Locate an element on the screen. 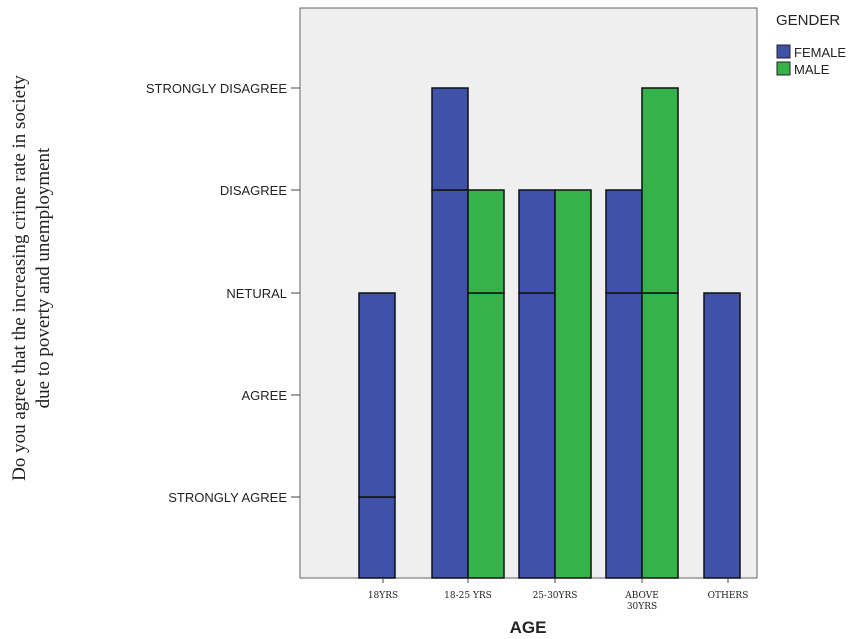  y-tick-label: STRONGLY AGREE is located at coordinates (227, 497).